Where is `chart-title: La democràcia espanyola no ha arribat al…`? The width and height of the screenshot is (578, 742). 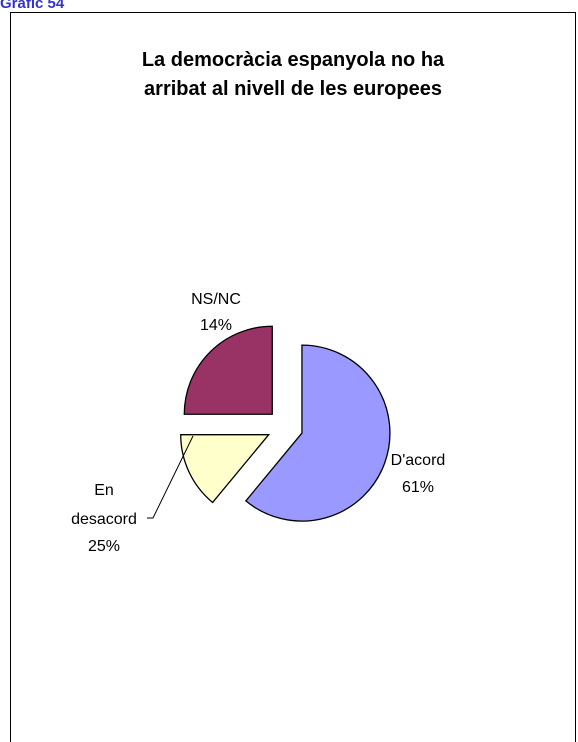
chart-title: La democràcia espanyola no ha arribat al… is located at coordinates (293, 75).